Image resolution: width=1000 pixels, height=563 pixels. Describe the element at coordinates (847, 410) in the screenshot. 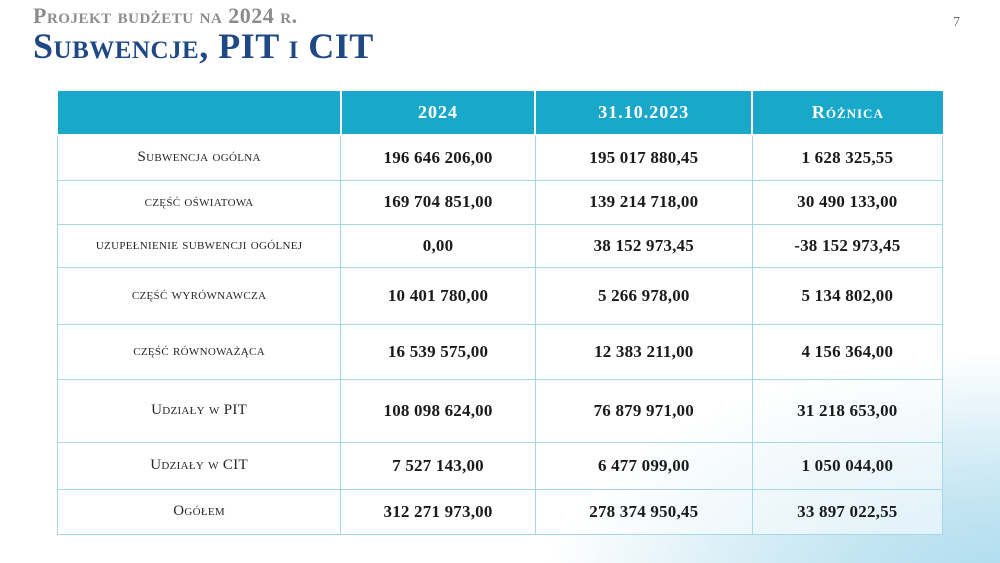

I see `value-diff: 31 218 653,00` at that location.